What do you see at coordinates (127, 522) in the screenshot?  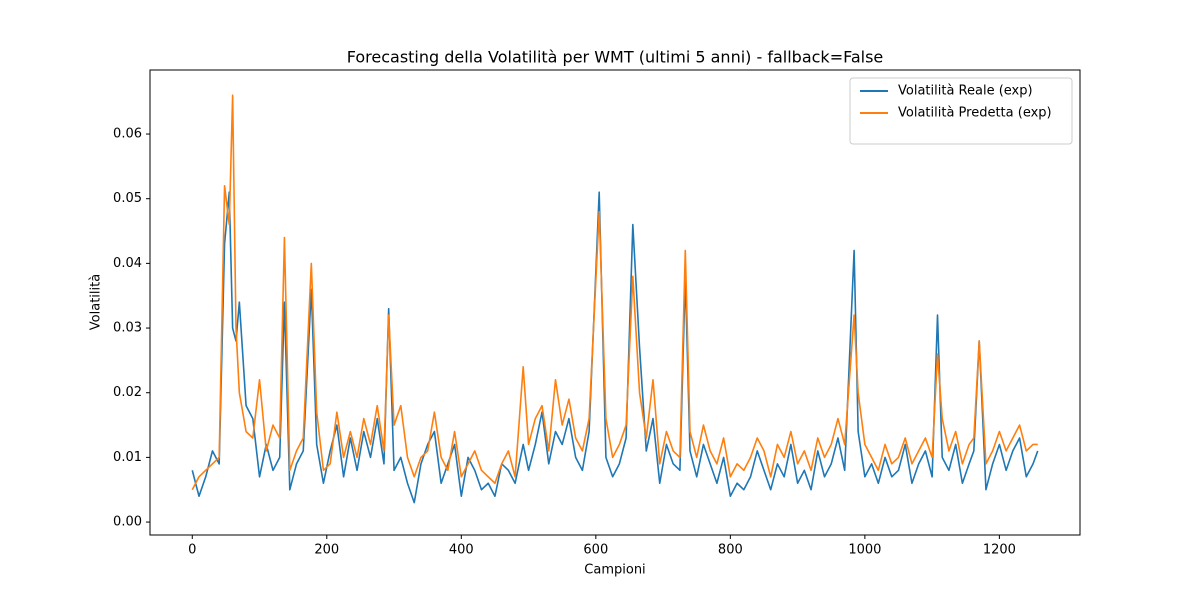 I see `y-tick-label: 0.00` at bounding box center [127, 522].